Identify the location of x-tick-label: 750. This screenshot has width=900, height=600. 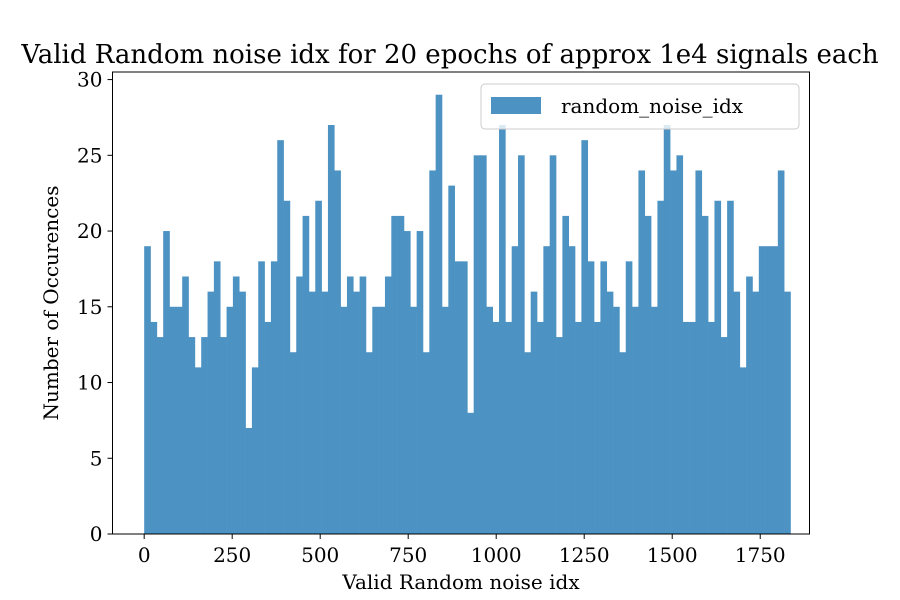
(408, 555).